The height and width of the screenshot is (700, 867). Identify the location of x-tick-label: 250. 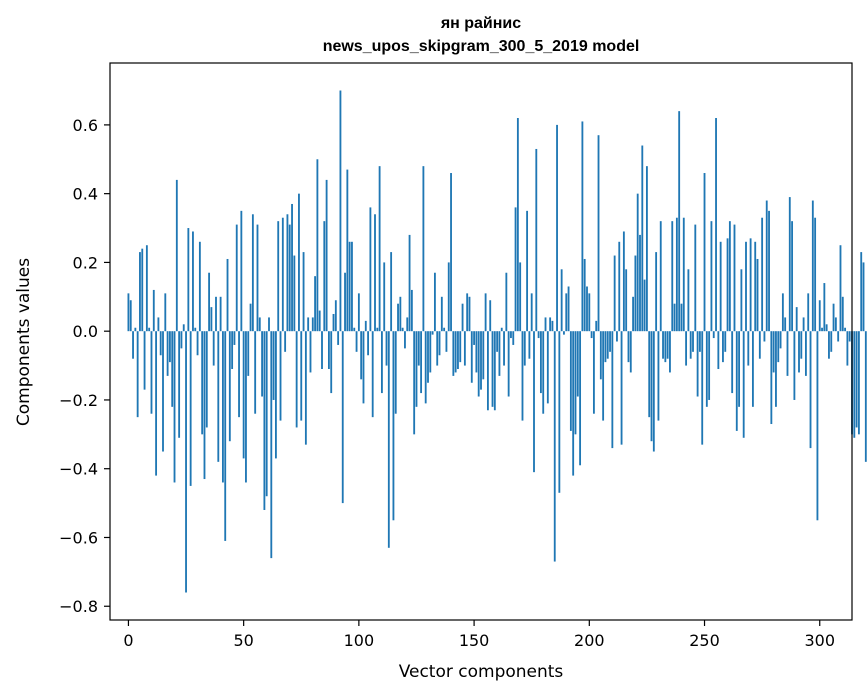
(704, 640).